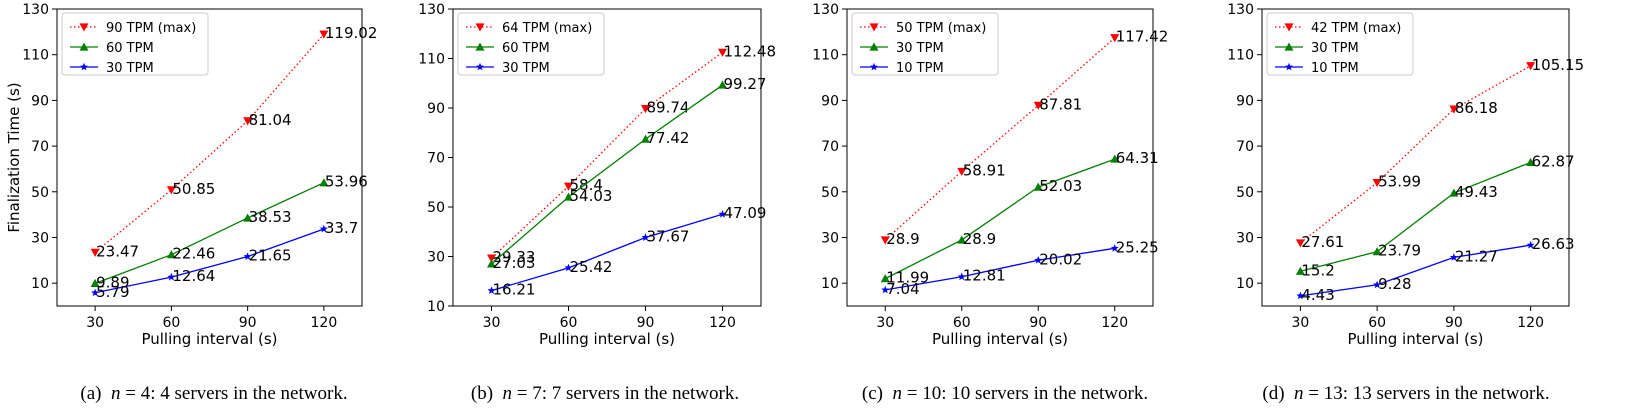 The image size is (1648, 414). What do you see at coordinates (1394, 284) in the screenshot?
I see `data-label: 9.28` at bounding box center [1394, 284].